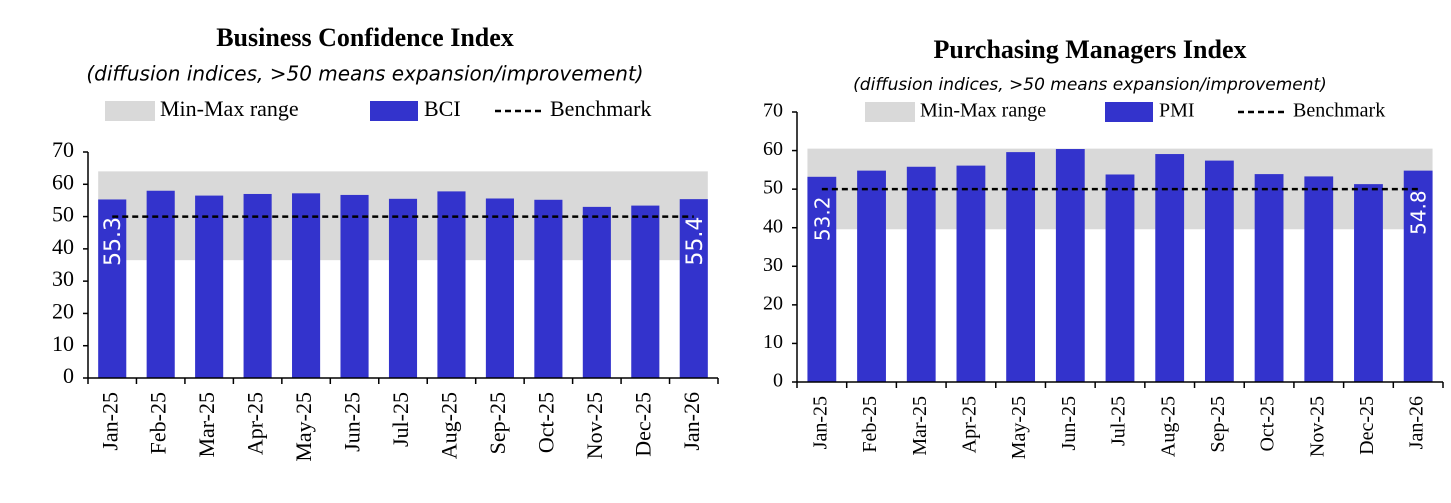 The width and height of the screenshot is (1451, 503). What do you see at coordinates (365, 37) in the screenshot?
I see `chart-title: Business Confidence Index` at bounding box center [365, 37].